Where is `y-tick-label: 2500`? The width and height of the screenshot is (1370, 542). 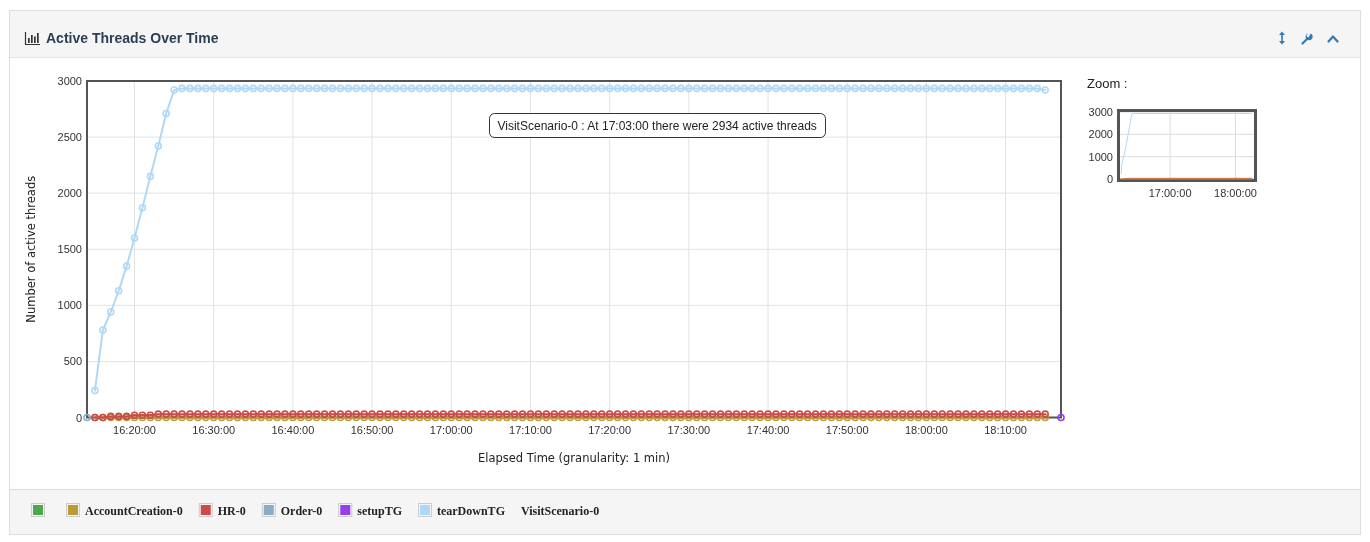 y-tick-label: 2500 is located at coordinates (69, 137).